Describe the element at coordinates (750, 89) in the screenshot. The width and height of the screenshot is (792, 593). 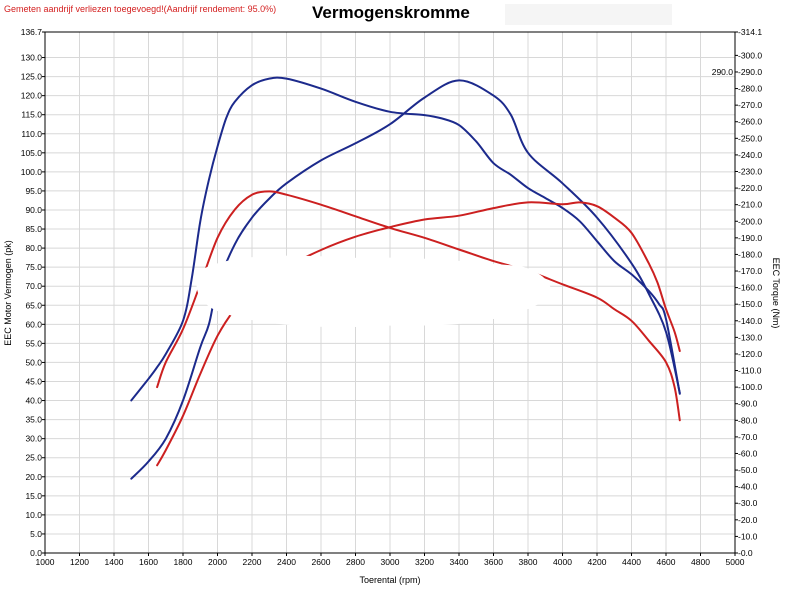
I see `y2-tick-label: -280.0` at that location.